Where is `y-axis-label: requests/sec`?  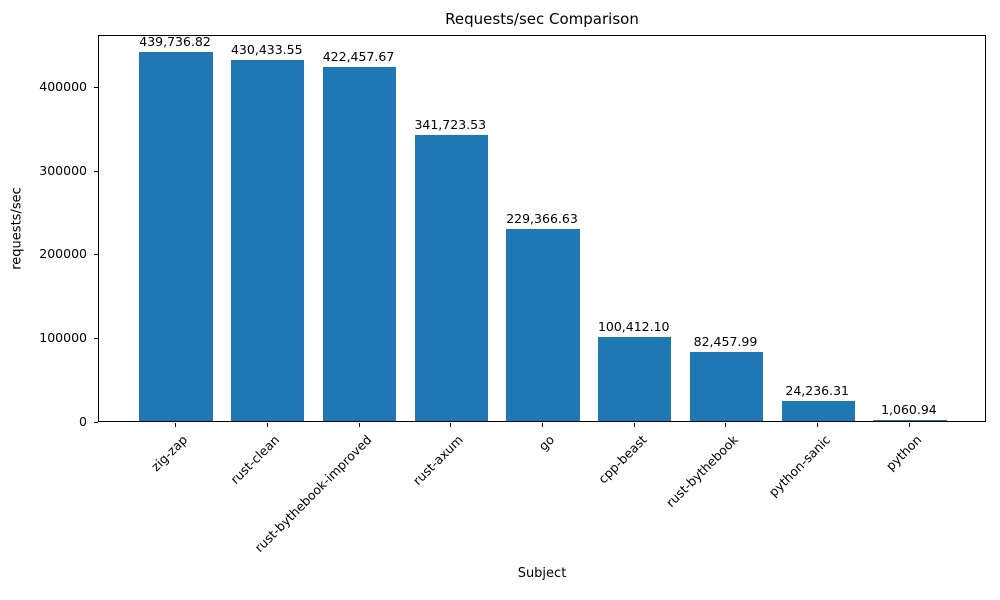
y-axis-label: requests/sec is located at coordinates (17, 228).